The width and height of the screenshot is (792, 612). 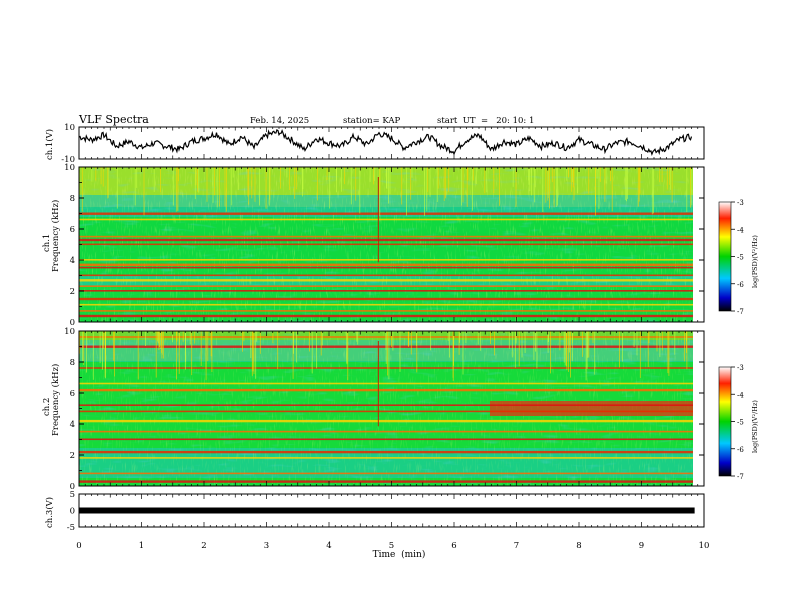 What do you see at coordinates (72, 199) in the screenshot?
I see `freq-tick-label: 8` at bounding box center [72, 199].